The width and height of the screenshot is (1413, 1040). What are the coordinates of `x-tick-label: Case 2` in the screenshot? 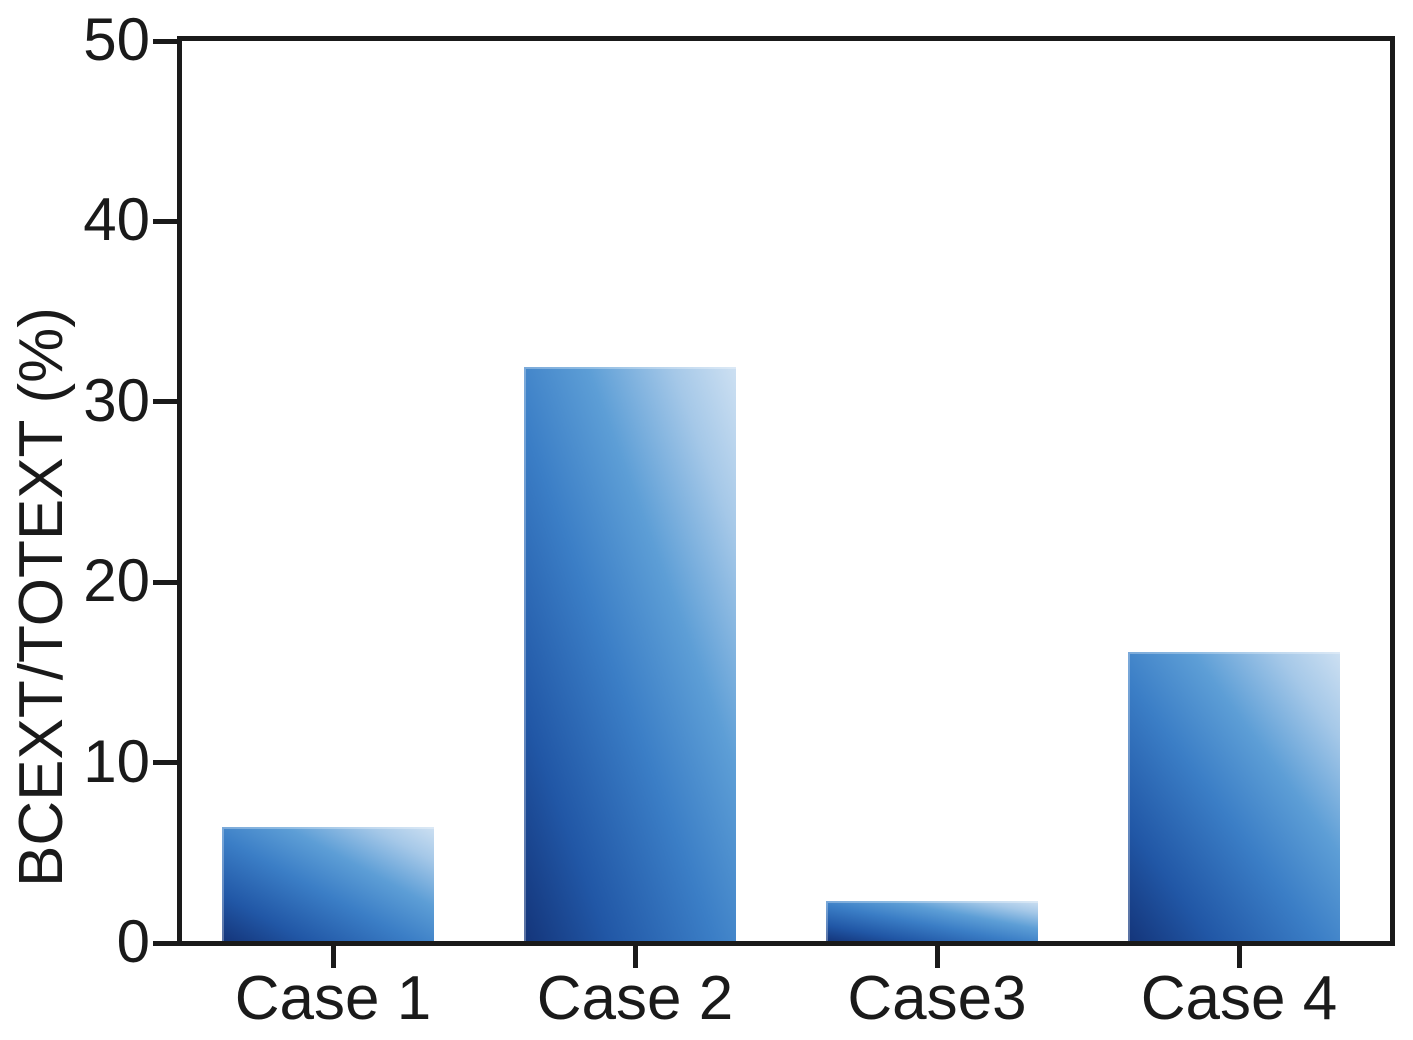 It's located at (635, 998).